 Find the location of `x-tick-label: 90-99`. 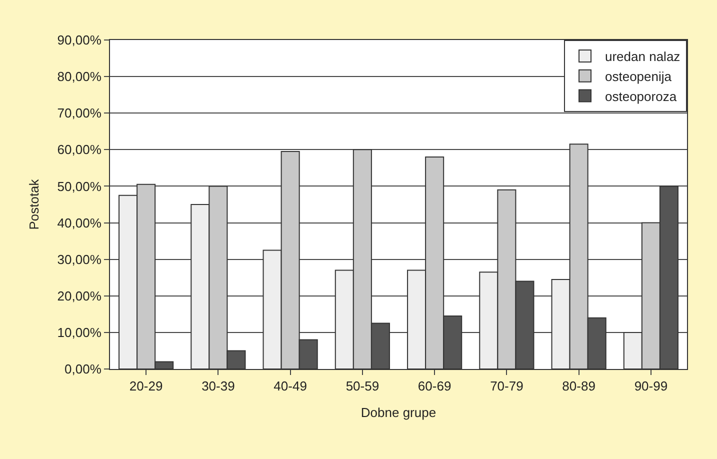

x-tick-label: 90-99 is located at coordinates (651, 386).